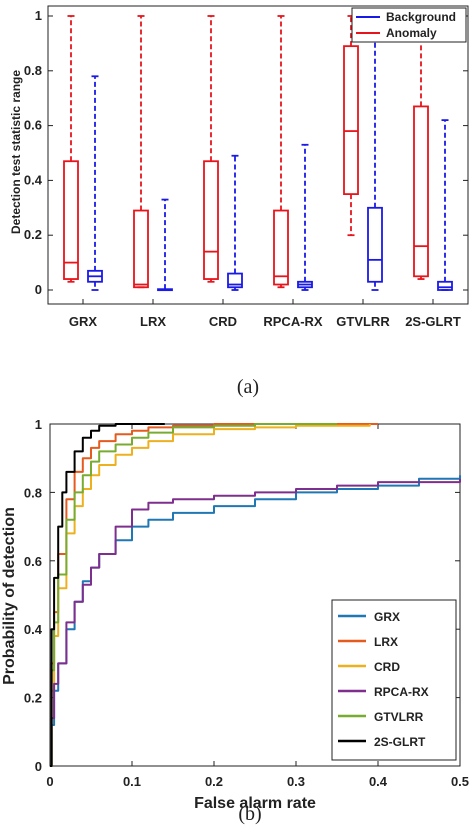 This screenshot has height=827, width=474. Describe the element at coordinates (153, 321) in the screenshot. I see `x-tick-label: LRX` at that location.